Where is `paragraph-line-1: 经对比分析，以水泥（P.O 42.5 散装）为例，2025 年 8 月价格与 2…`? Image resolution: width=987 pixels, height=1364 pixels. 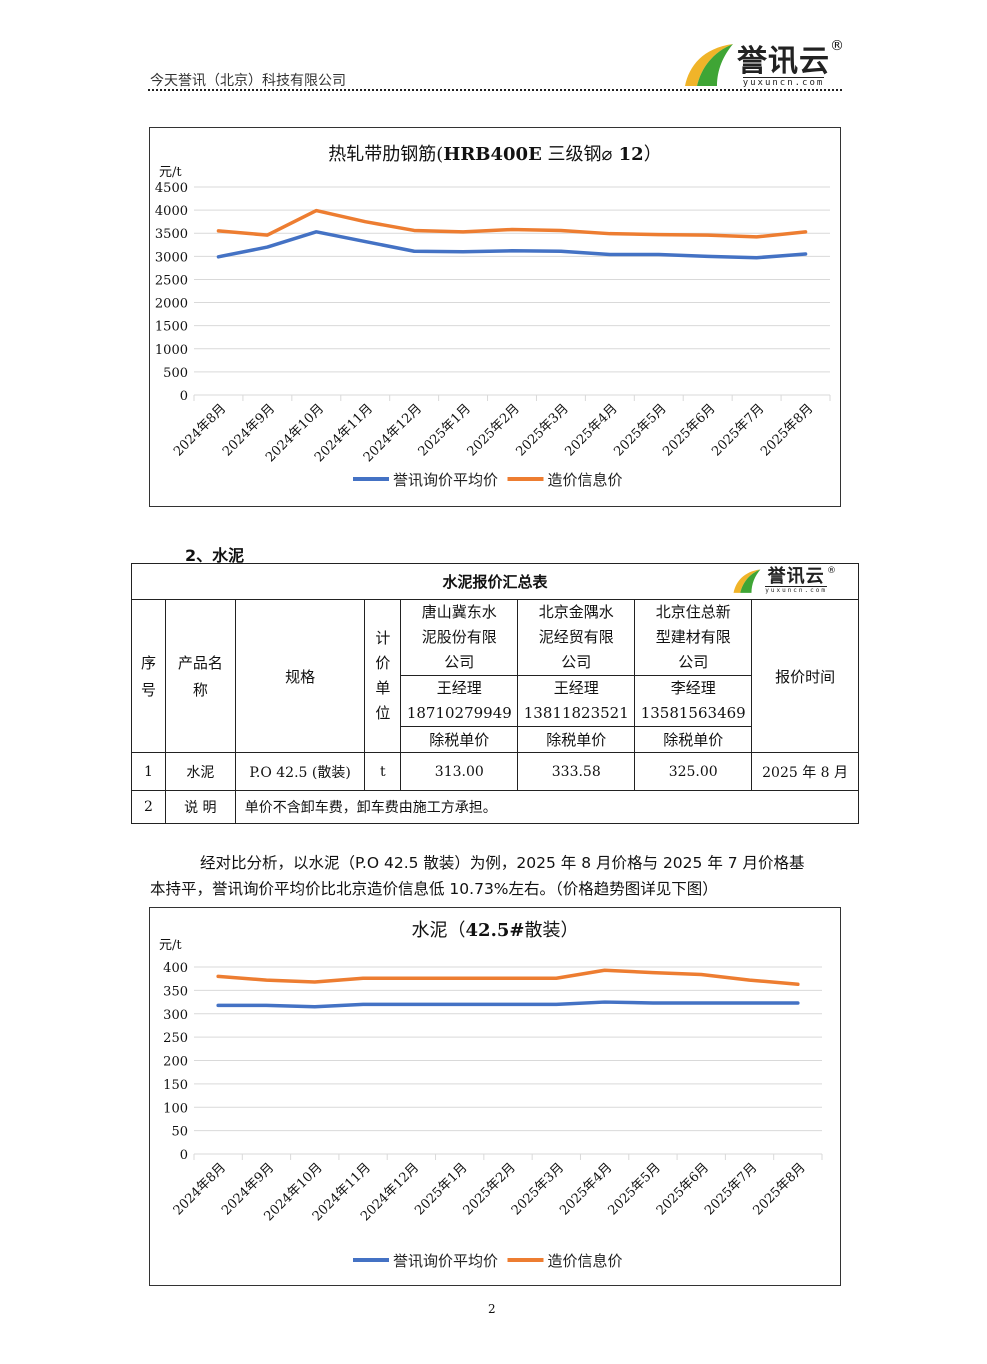
paragraph-line-1: 经对比分析，以水泥（P.O 42.5 散装）为例，2025 年 8 月价格与 2… is located at coordinates (502, 863).